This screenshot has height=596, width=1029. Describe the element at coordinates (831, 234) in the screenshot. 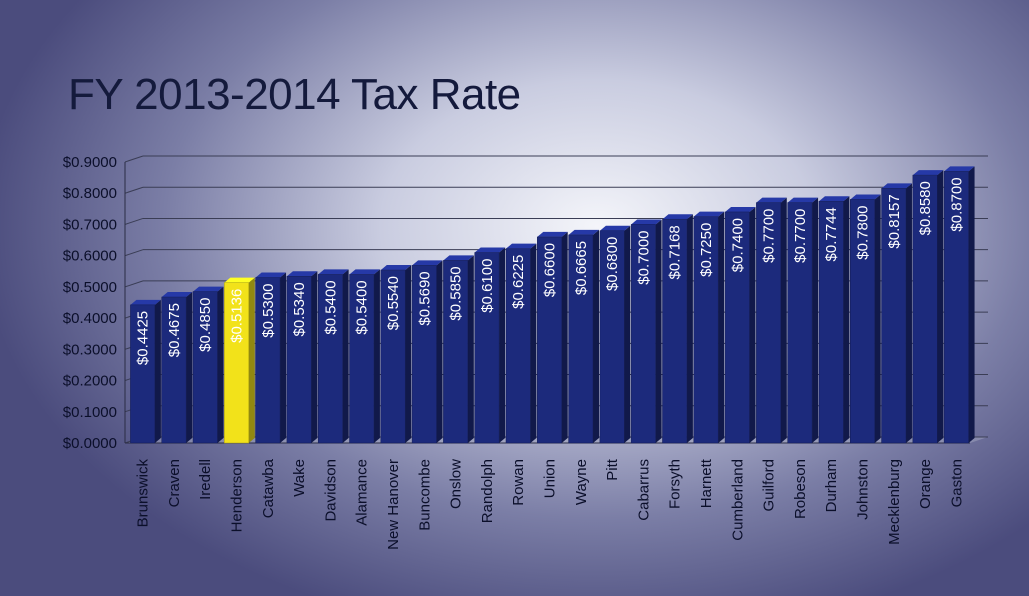

I see `bar-value-label: $0.7744` at that location.